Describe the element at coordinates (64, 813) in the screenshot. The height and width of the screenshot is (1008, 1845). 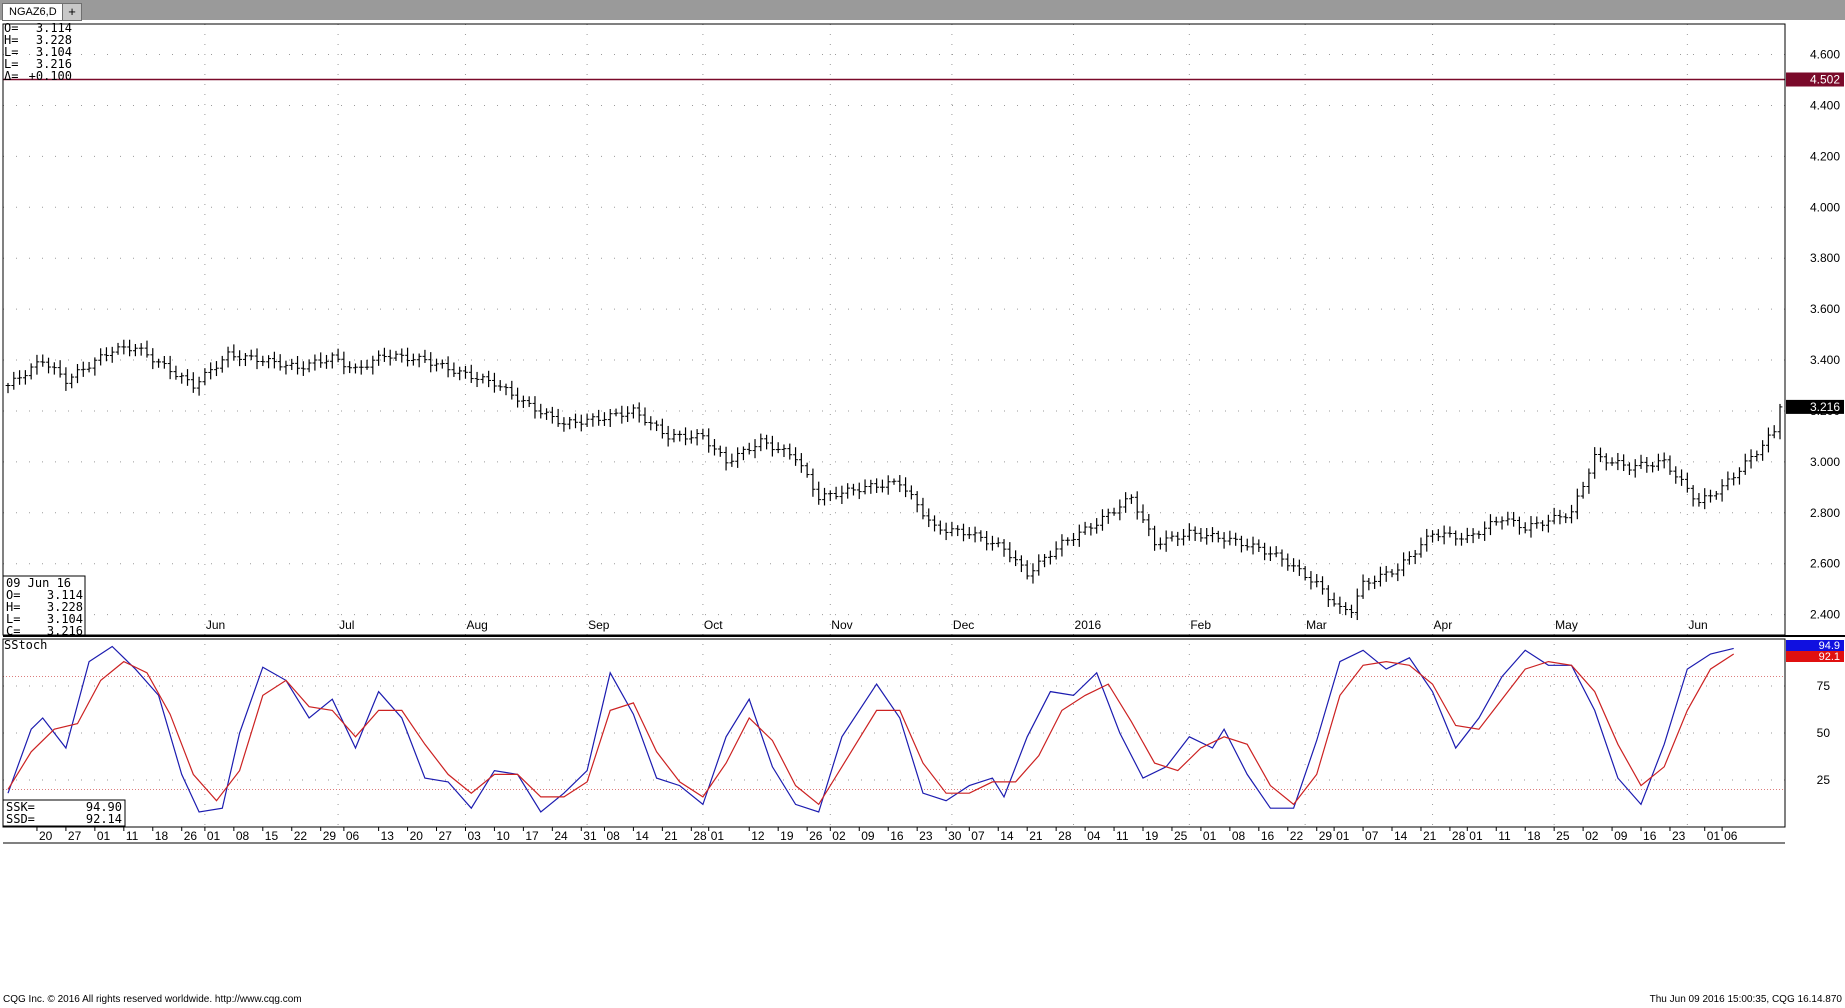
I see `stoch-readout-box` at that location.